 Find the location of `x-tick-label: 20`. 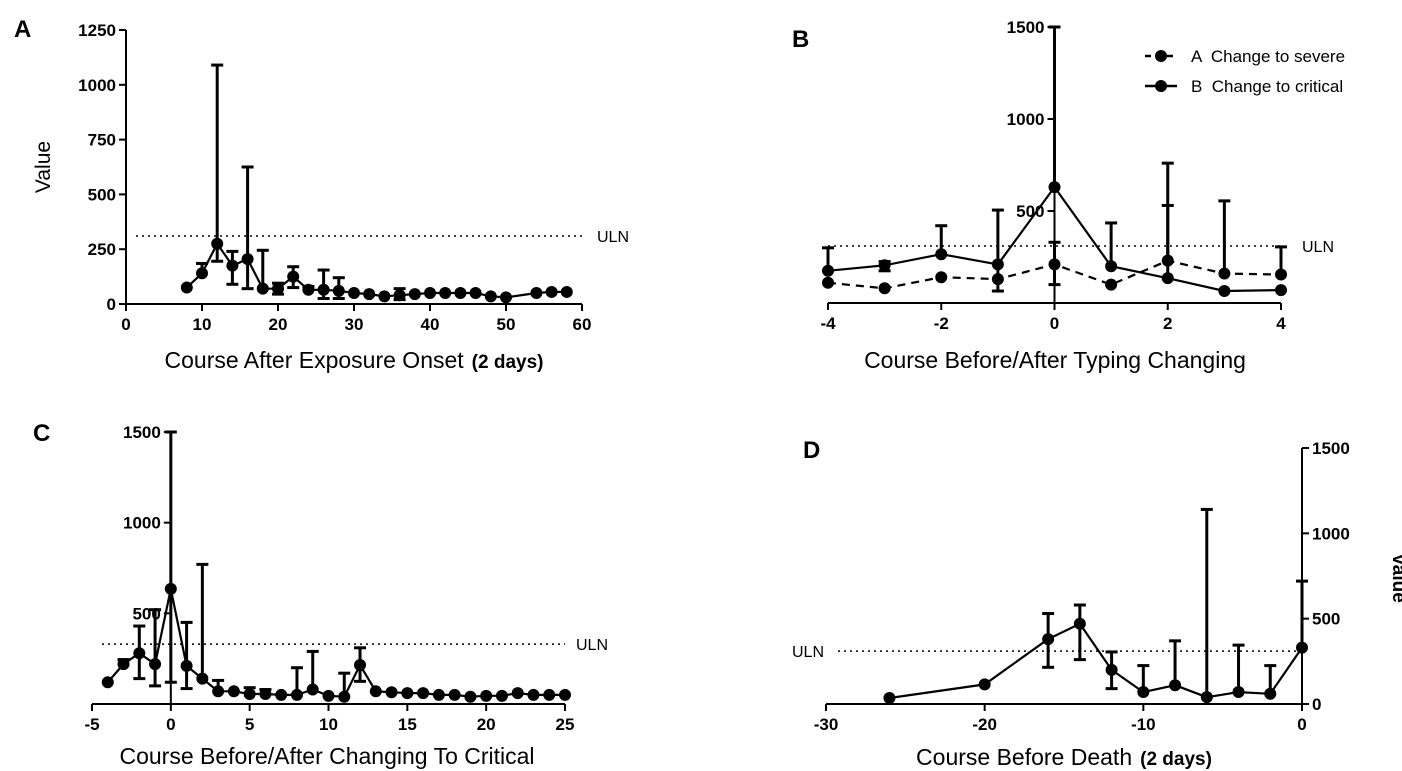

x-tick-label: 20 is located at coordinates (486, 724).